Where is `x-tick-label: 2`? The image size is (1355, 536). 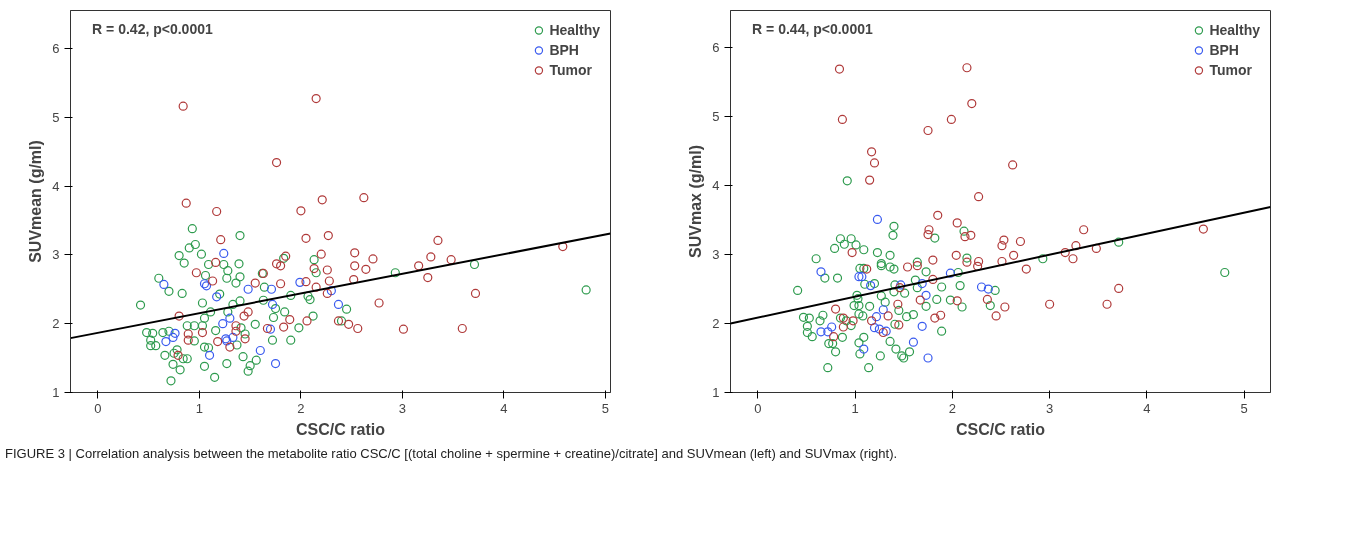
x-tick-label: 2 is located at coordinates (301, 408).